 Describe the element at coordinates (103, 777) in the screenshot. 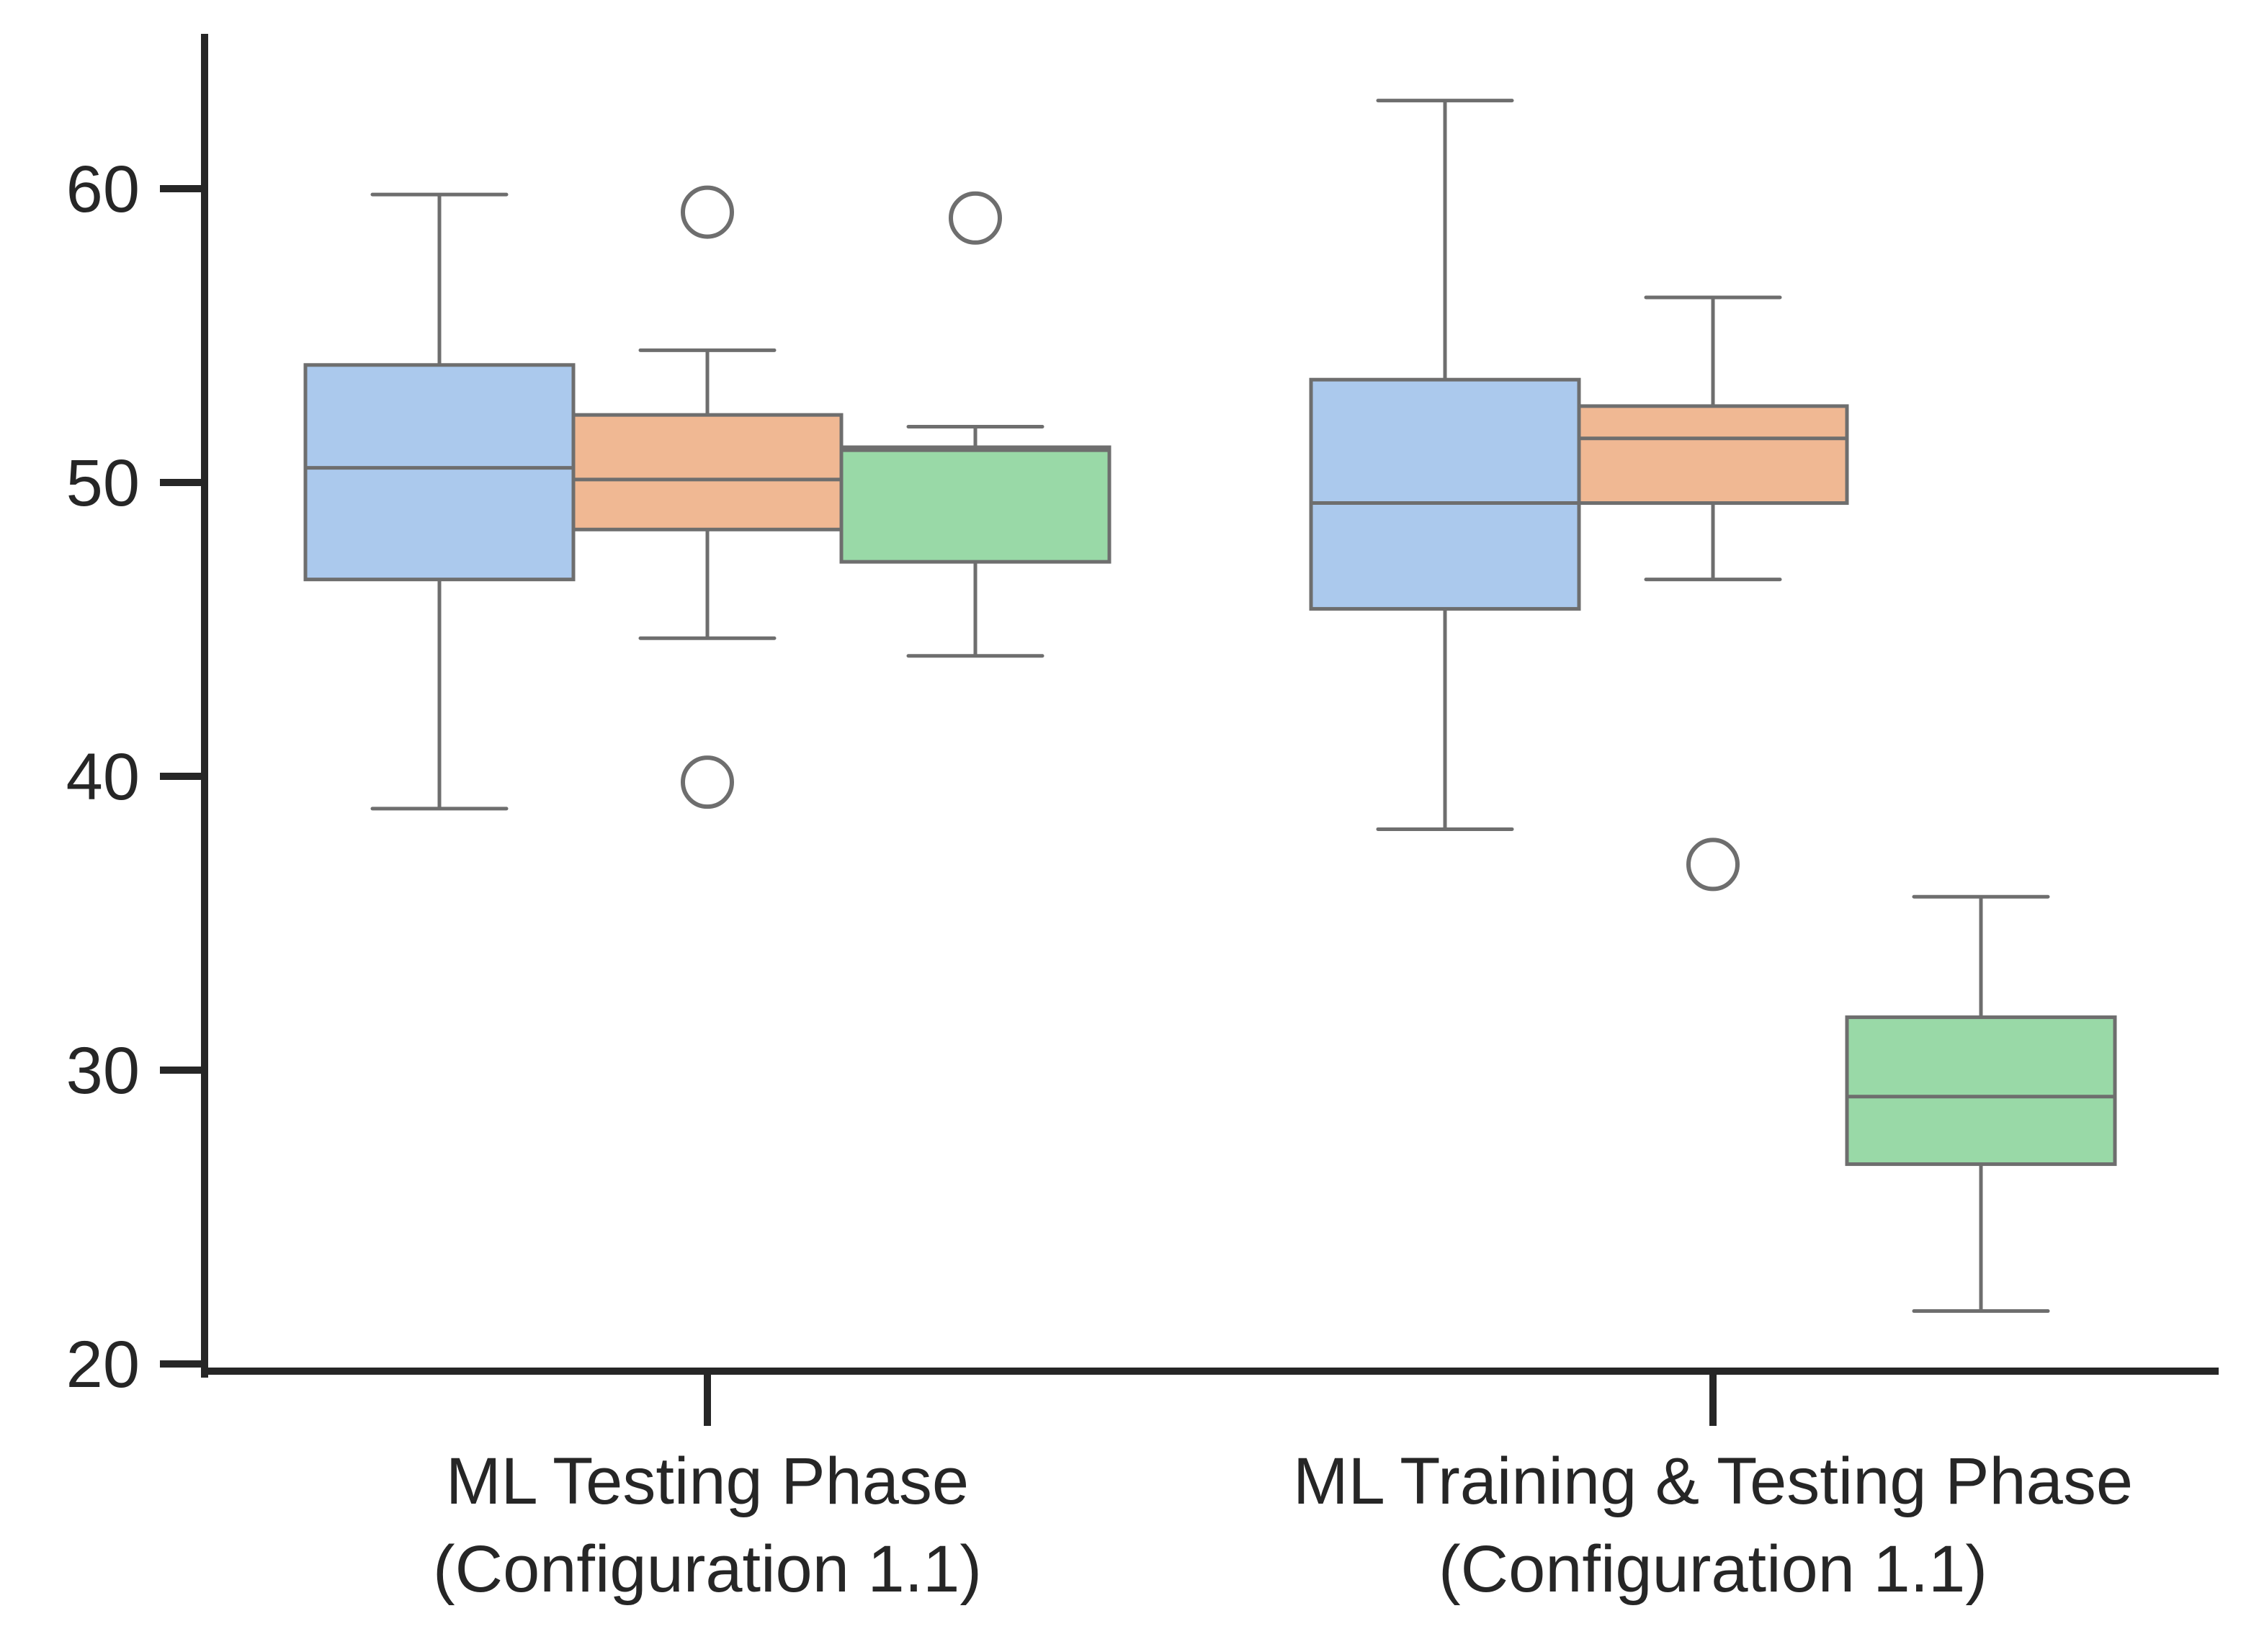

I see `y-tick-label: 40` at that location.